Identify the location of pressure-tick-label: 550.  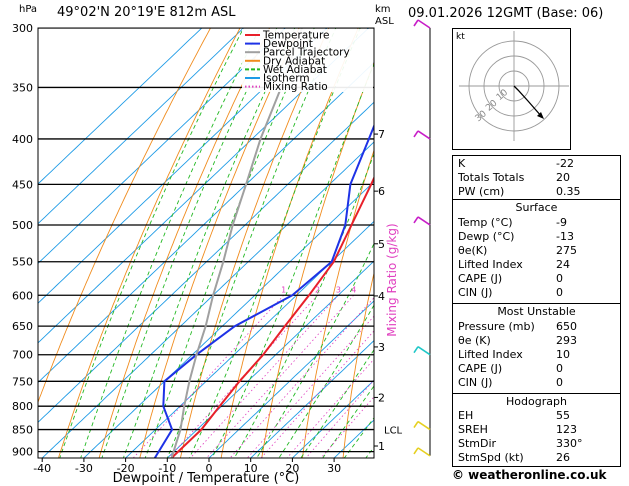
(22, 262).